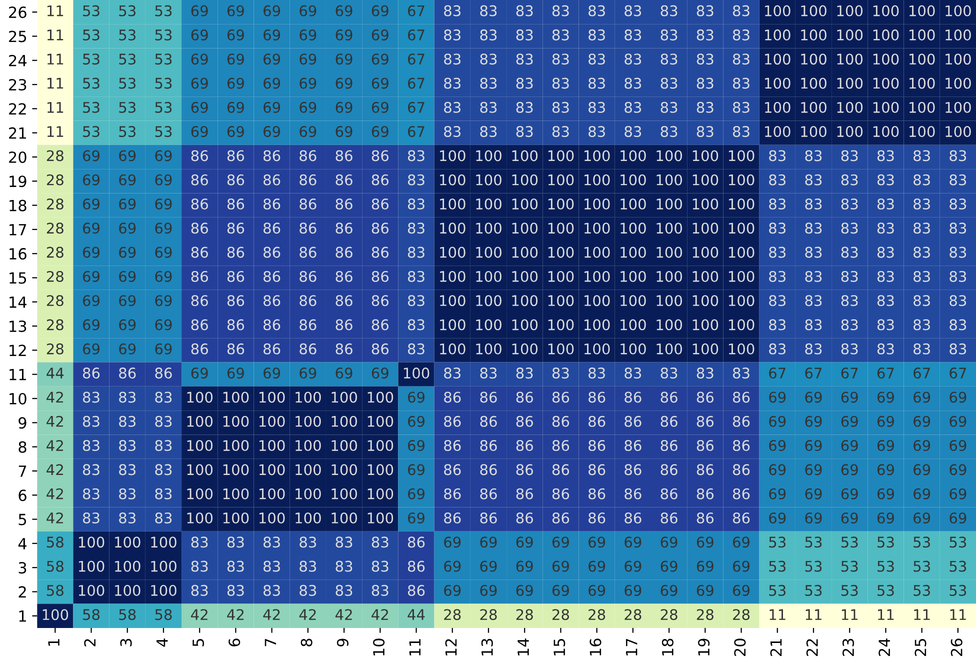  Describe the element at coordinates (18, 60) in the screenshot. I see `y-tick-label: 24` at that location.